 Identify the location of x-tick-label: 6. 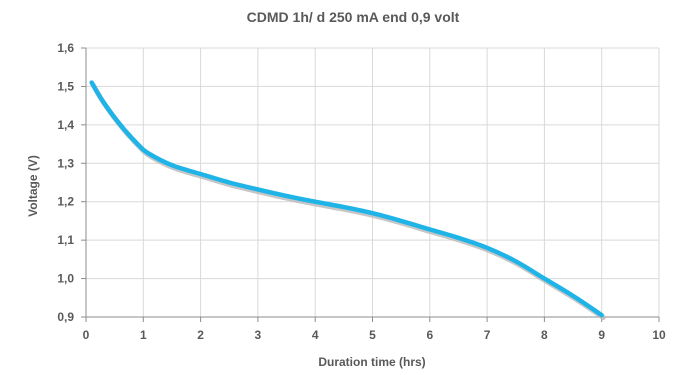
(429, 335).